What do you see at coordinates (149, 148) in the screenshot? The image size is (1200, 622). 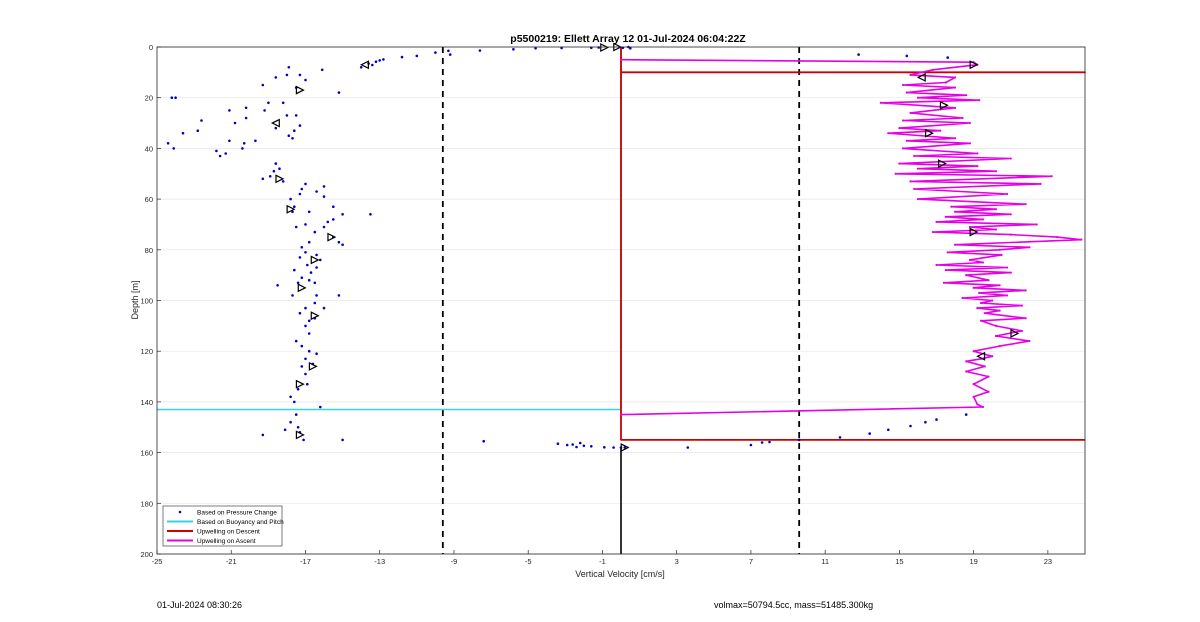 I see `y-tick-label: 40` at bounding box center [149, 148].